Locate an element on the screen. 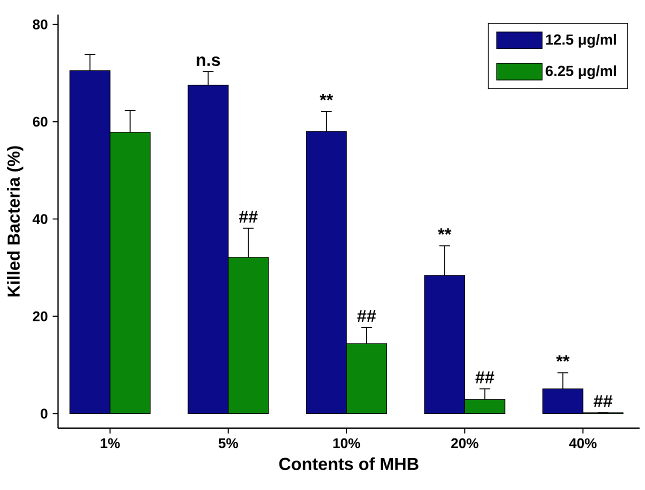  x-tick-label: 5% is located at coordinates (228, 443).